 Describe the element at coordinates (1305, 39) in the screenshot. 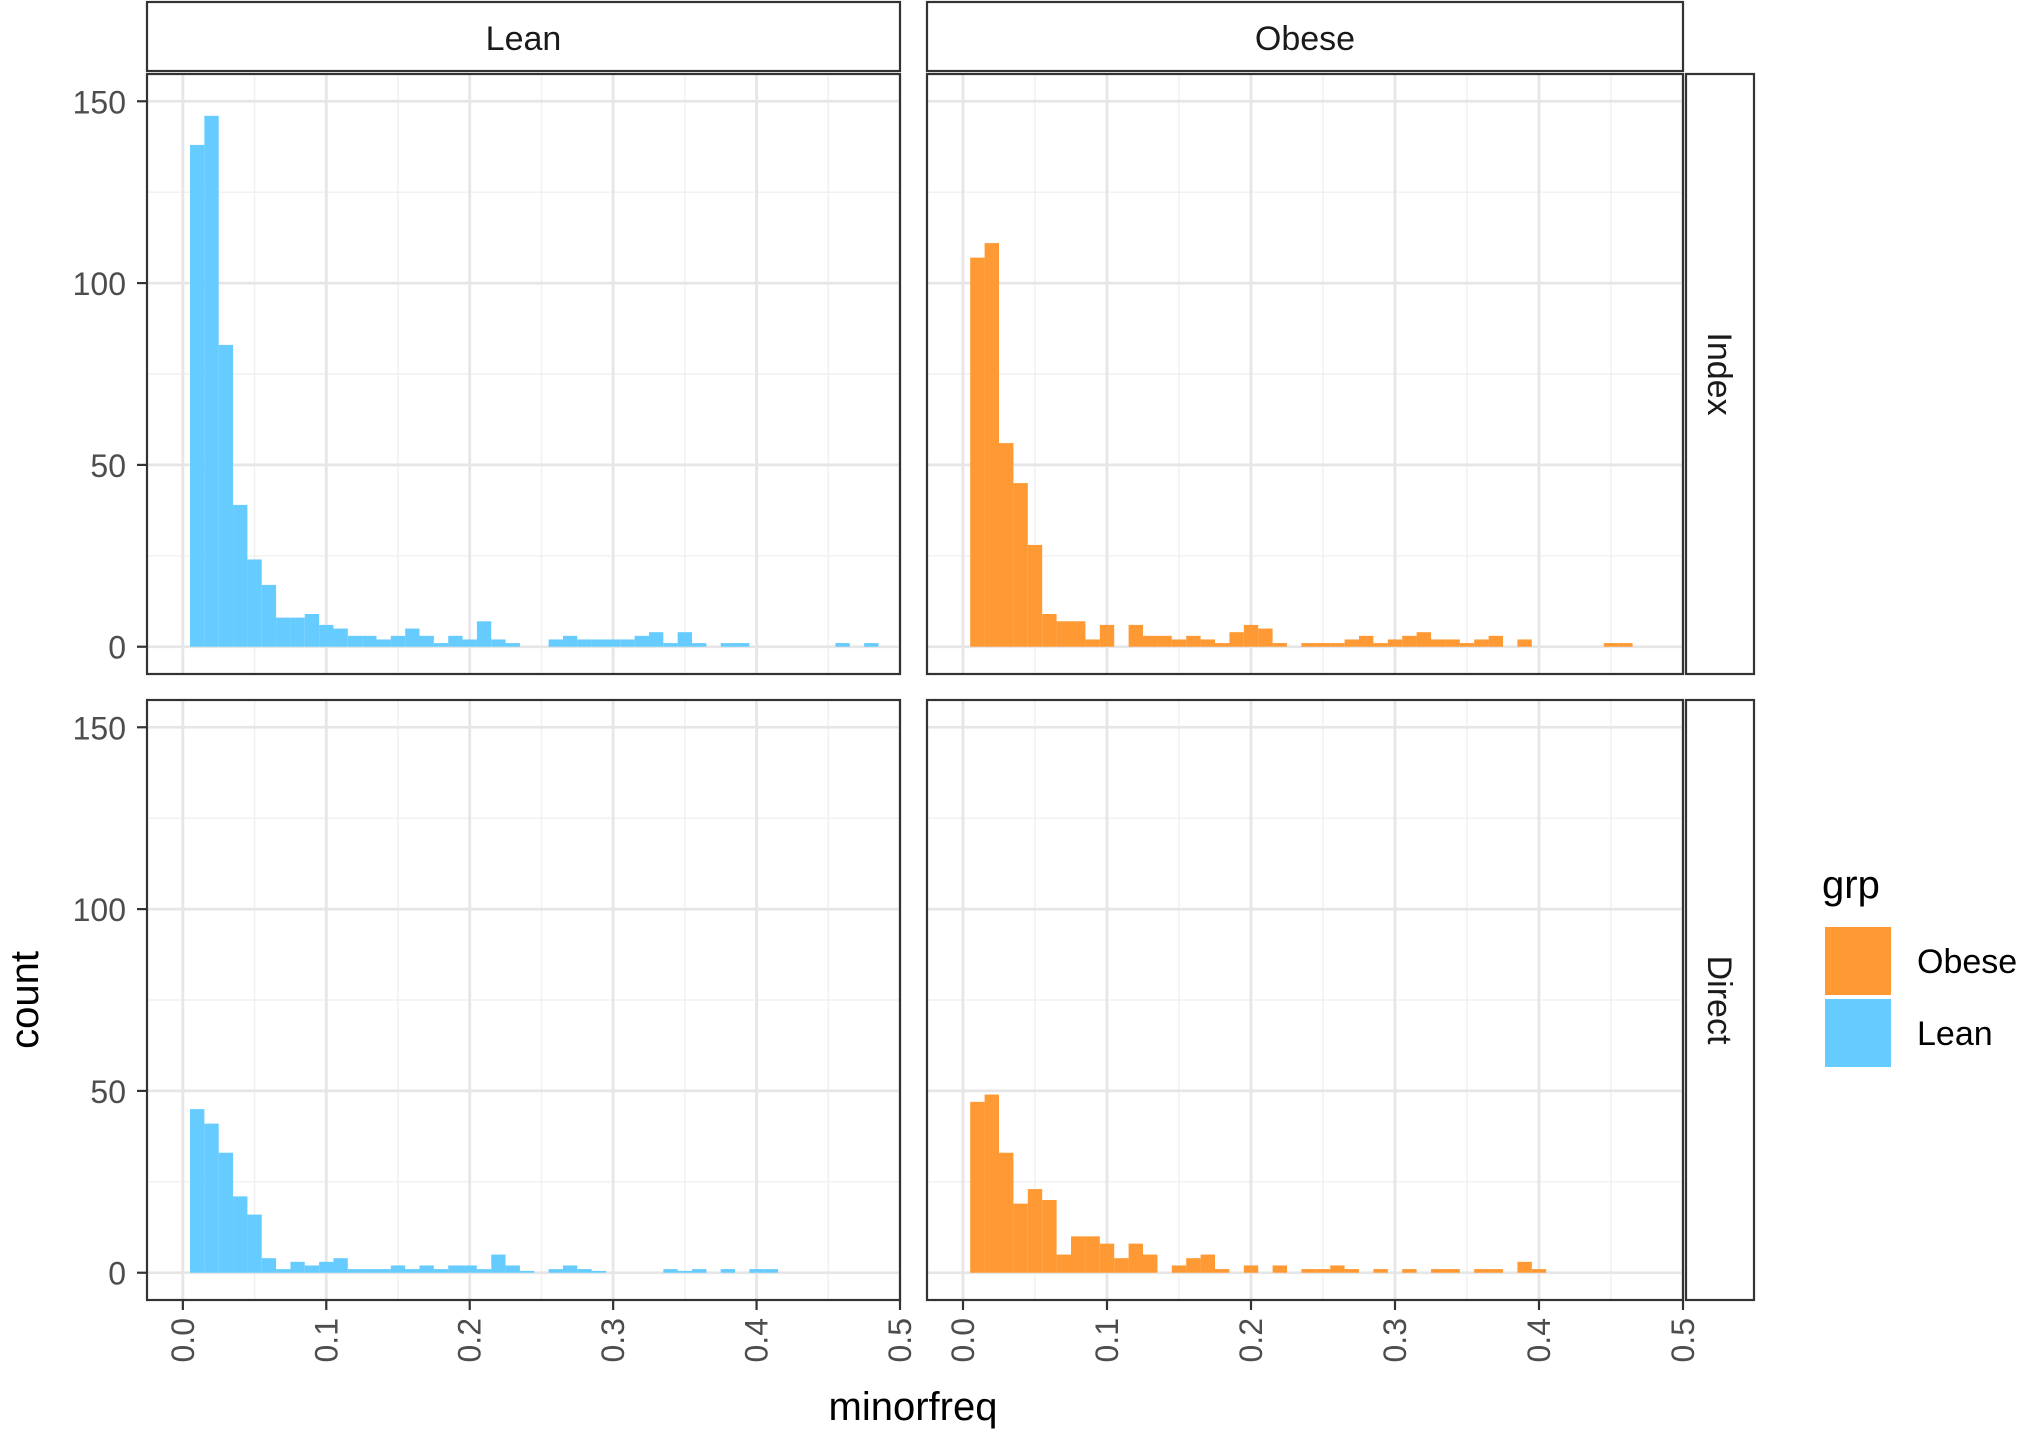

I see `strip-label: Obese` at that location.